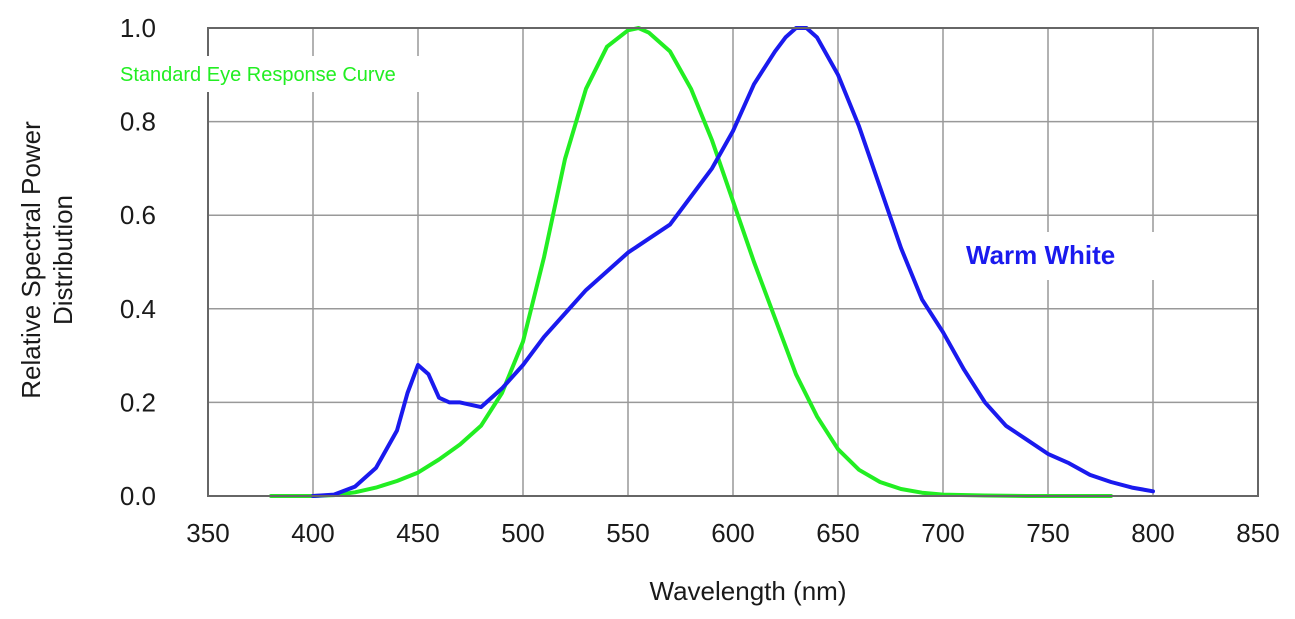 This screenshot has height=619, width=1295. I want to click on x-axis-title: Wavelength (nm), so click(748, 591).